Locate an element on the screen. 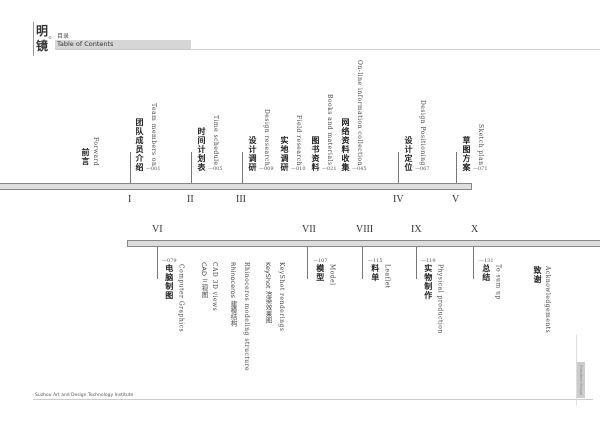 The width and height of the screenshot is (600, 424). logo: 明 镜 is located at coordinates (42, 38).